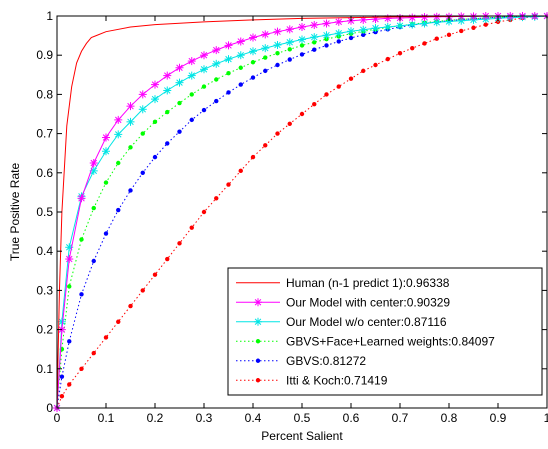 Image resolution: width=548 pixels, height=449 pixels. I want to click on y-tick-label: 0.8, so click(44, 94).